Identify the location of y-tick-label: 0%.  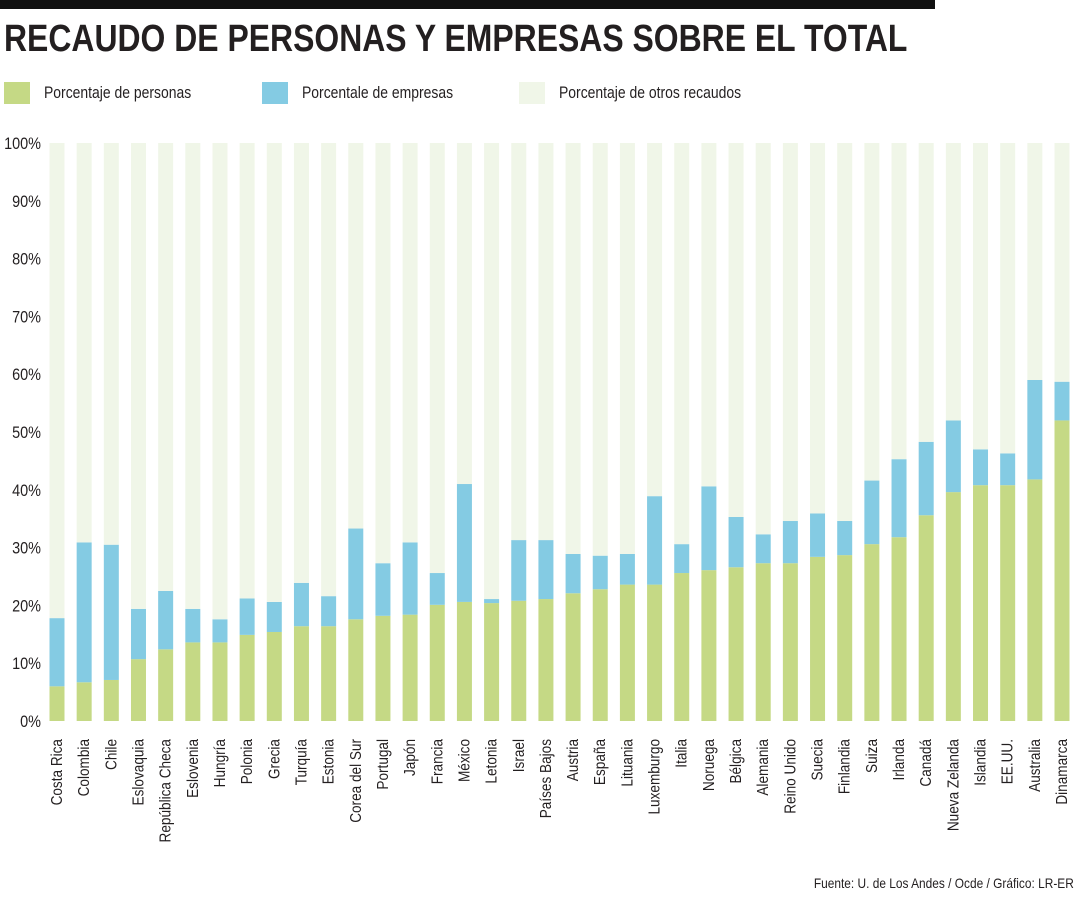
(30, 722).